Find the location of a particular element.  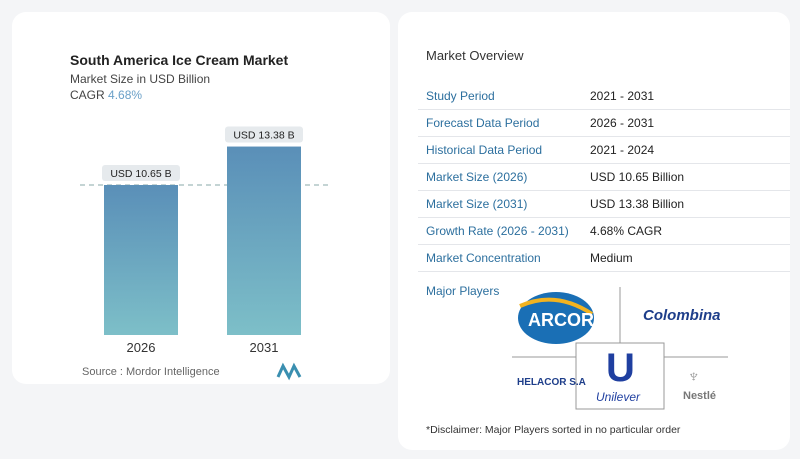

row-label: Historical Data Period is located at coordinates (484, 150).